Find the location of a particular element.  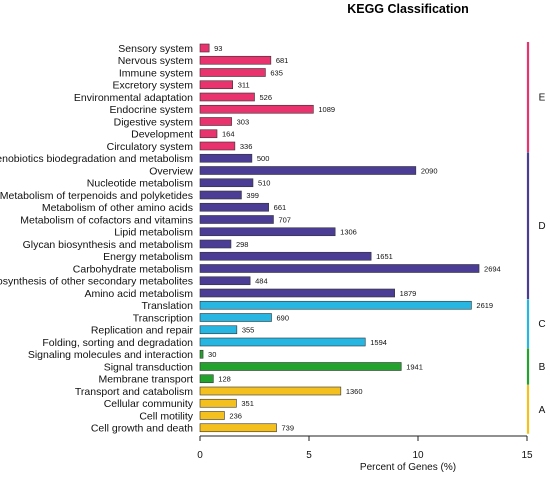

bar-value-label: 355 is located at coordinates (248, 330).